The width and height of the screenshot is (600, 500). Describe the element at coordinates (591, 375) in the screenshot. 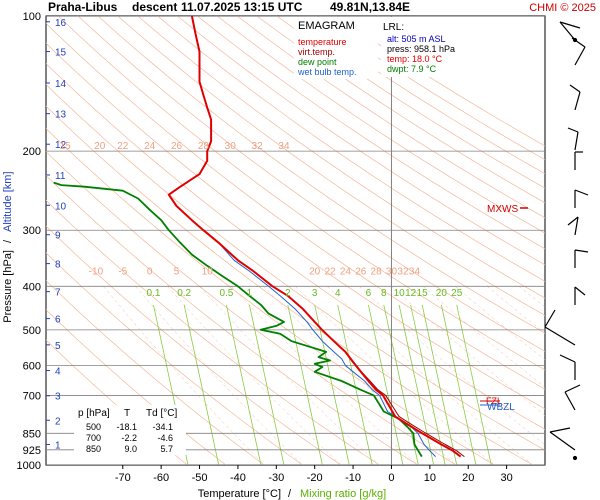

I see `moist-adiabat` at that location.